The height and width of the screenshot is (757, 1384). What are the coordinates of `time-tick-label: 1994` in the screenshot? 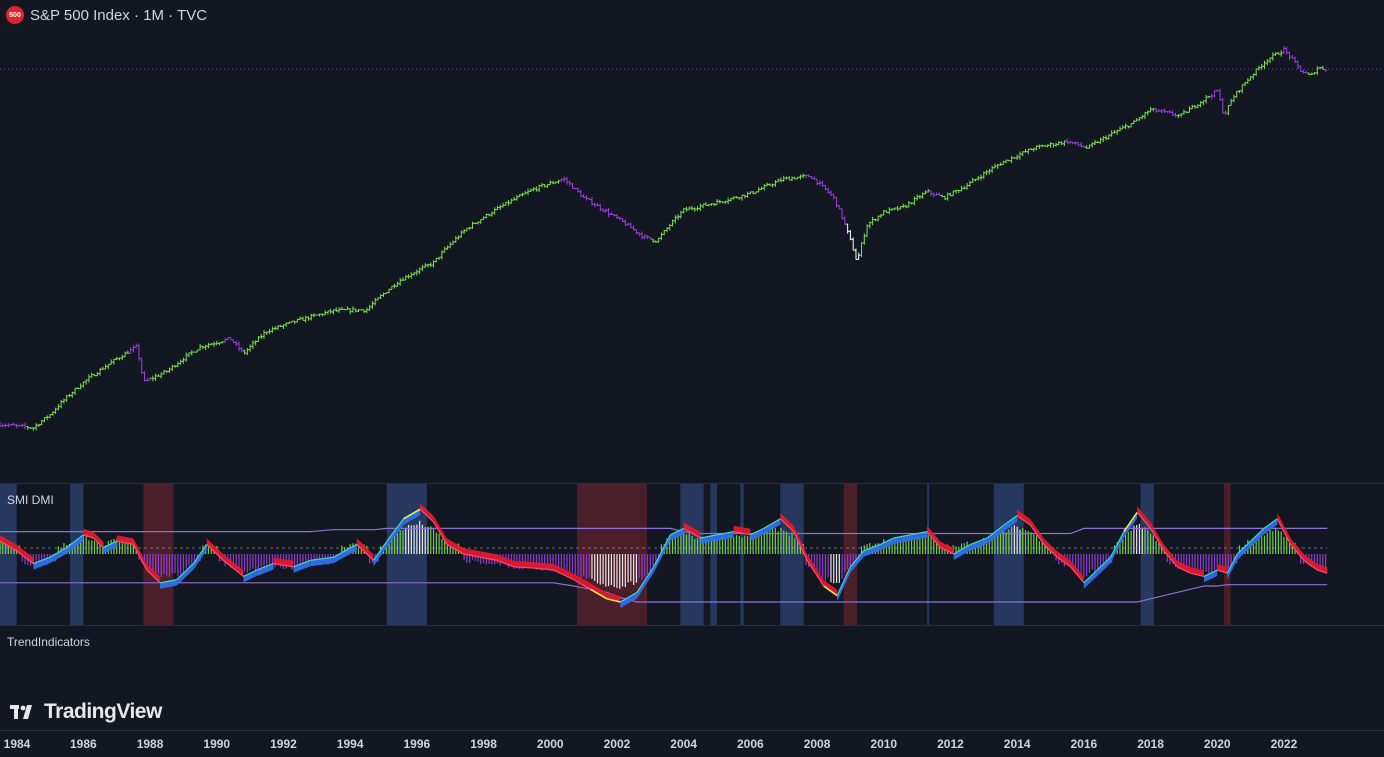 It's located at (350, 744).